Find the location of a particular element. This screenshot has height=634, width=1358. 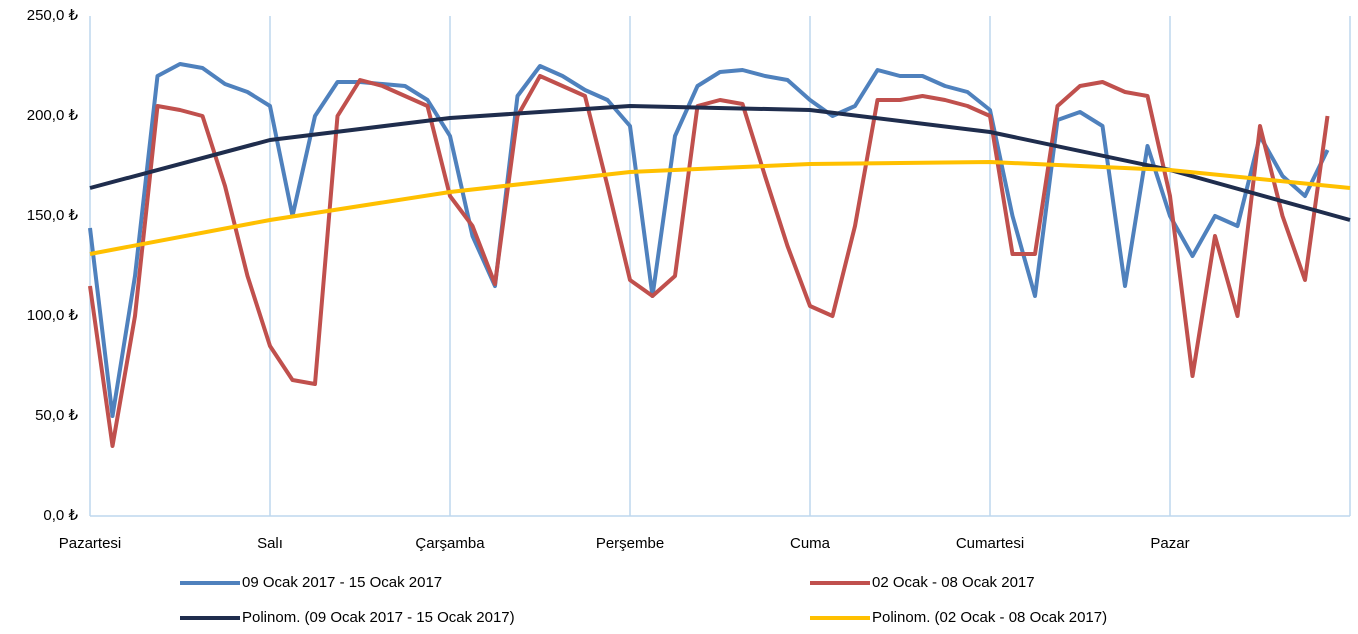

x-tick-label: Cuma is located at coordinates (810, 543).